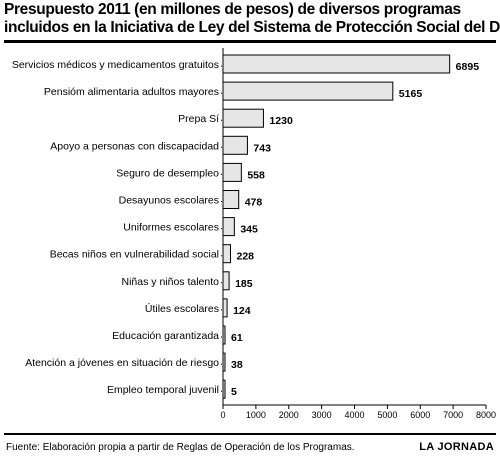 This screenshot has height=456, width=500. Describe the element at coordinates (486, 415) in the screenshot. I see `x-tick-label: 8000` at that location.